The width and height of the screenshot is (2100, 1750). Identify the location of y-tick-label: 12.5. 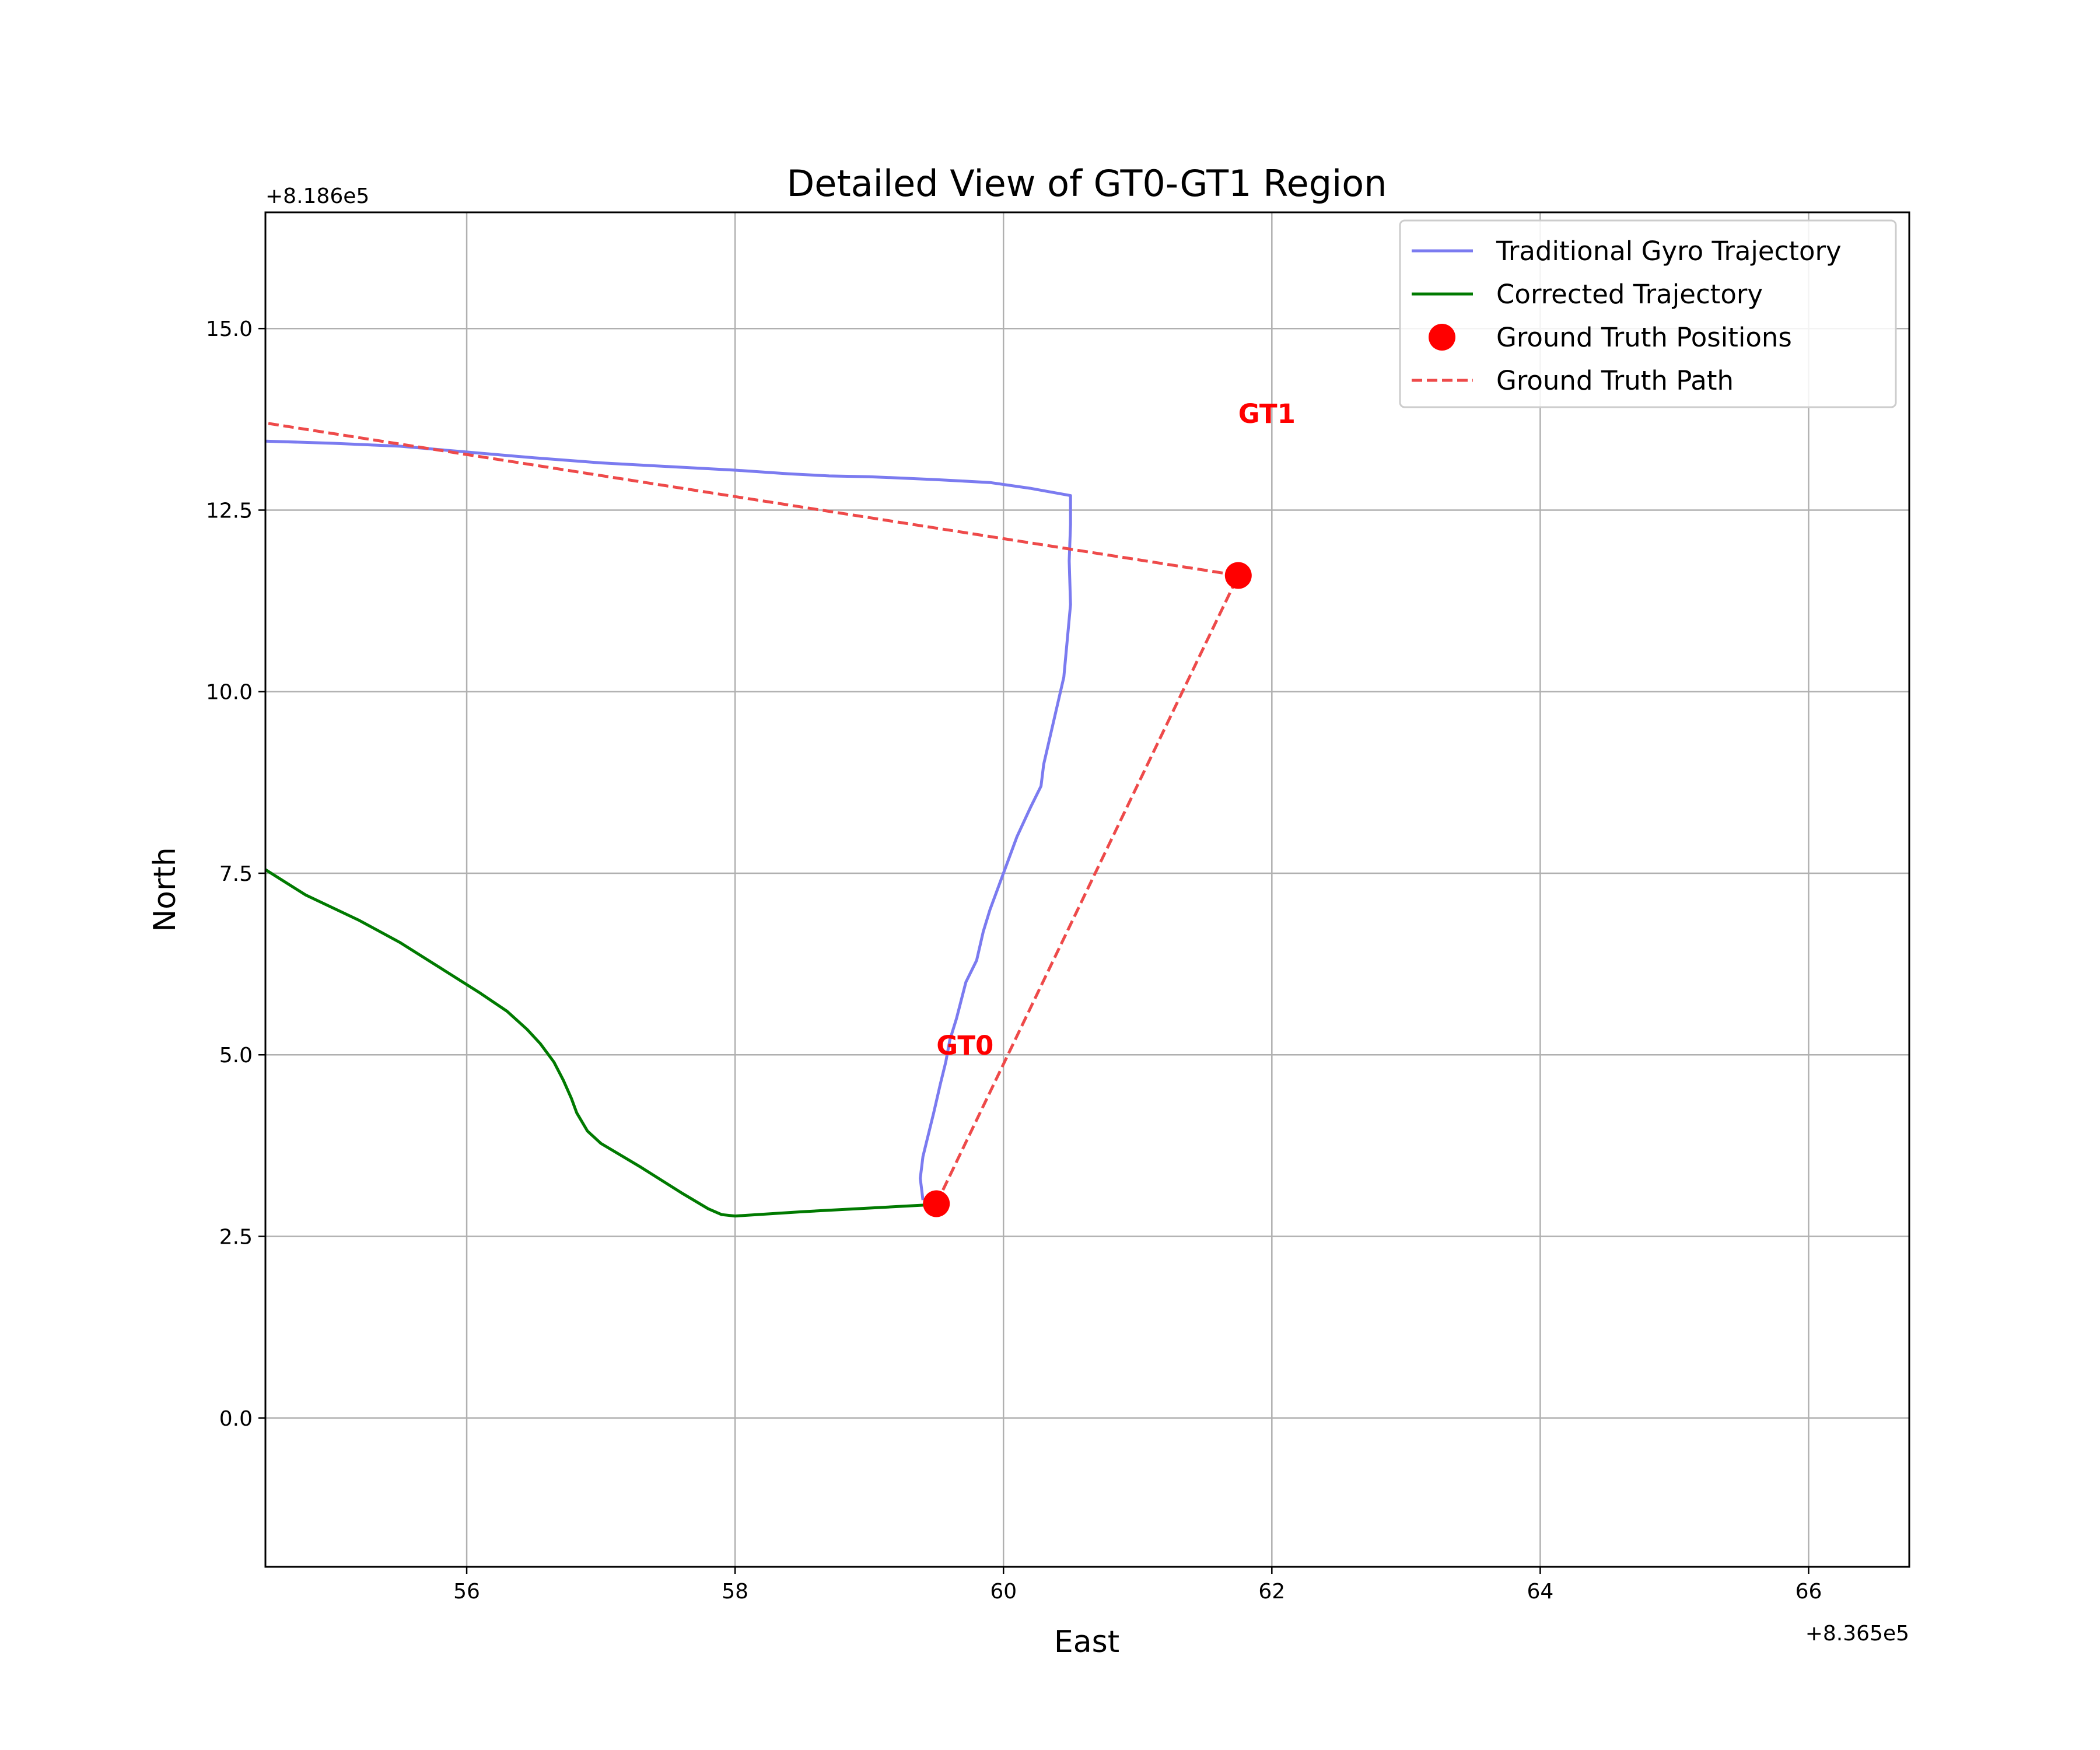
(229, 511).